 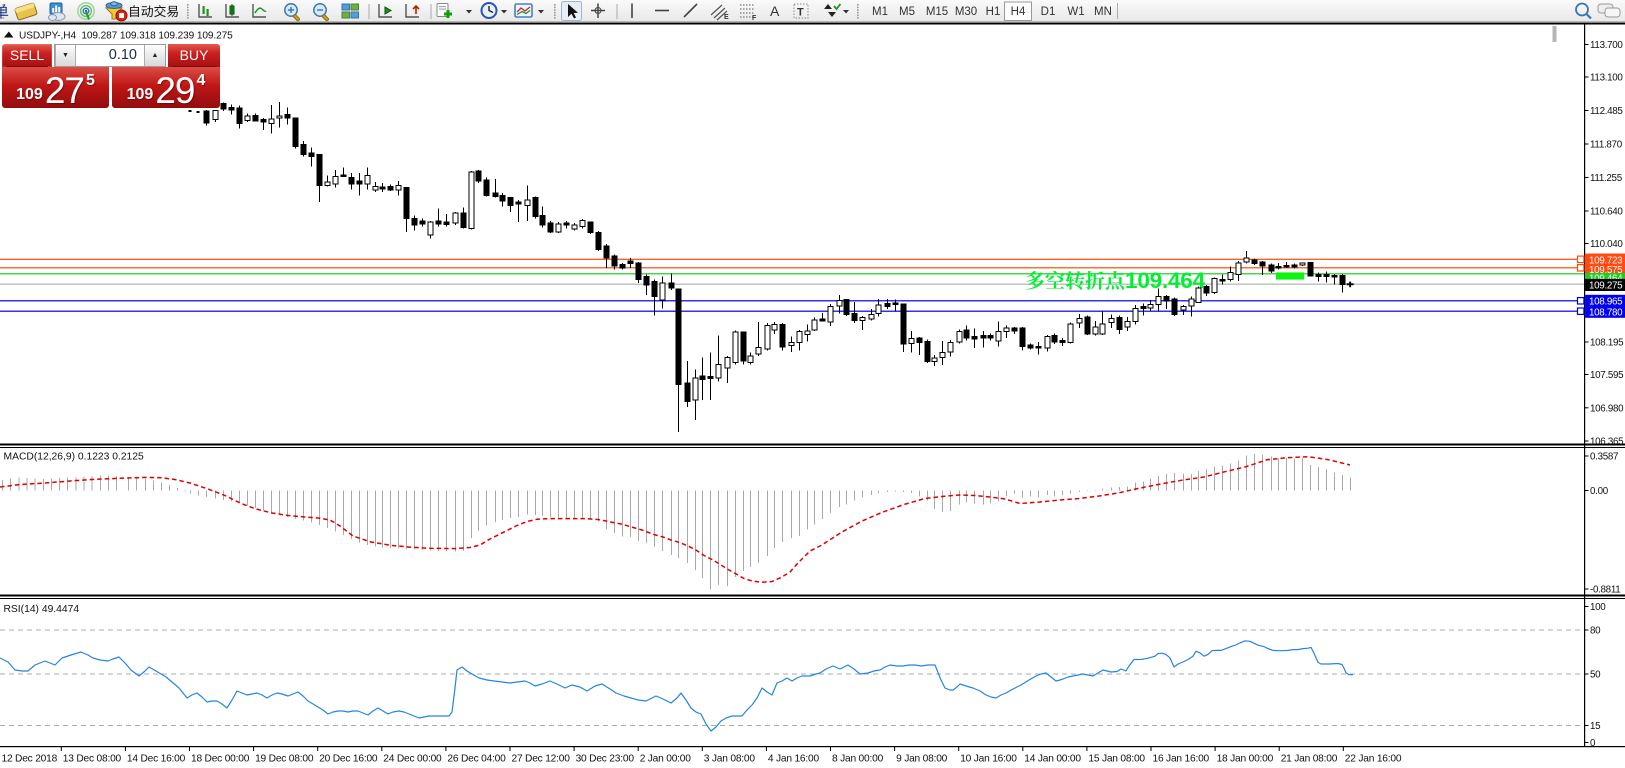 What do you see at coordinates (1604, 457) in the screenshot?
I see `svg-text: 0.3587` at bounding box center [1604, 457].